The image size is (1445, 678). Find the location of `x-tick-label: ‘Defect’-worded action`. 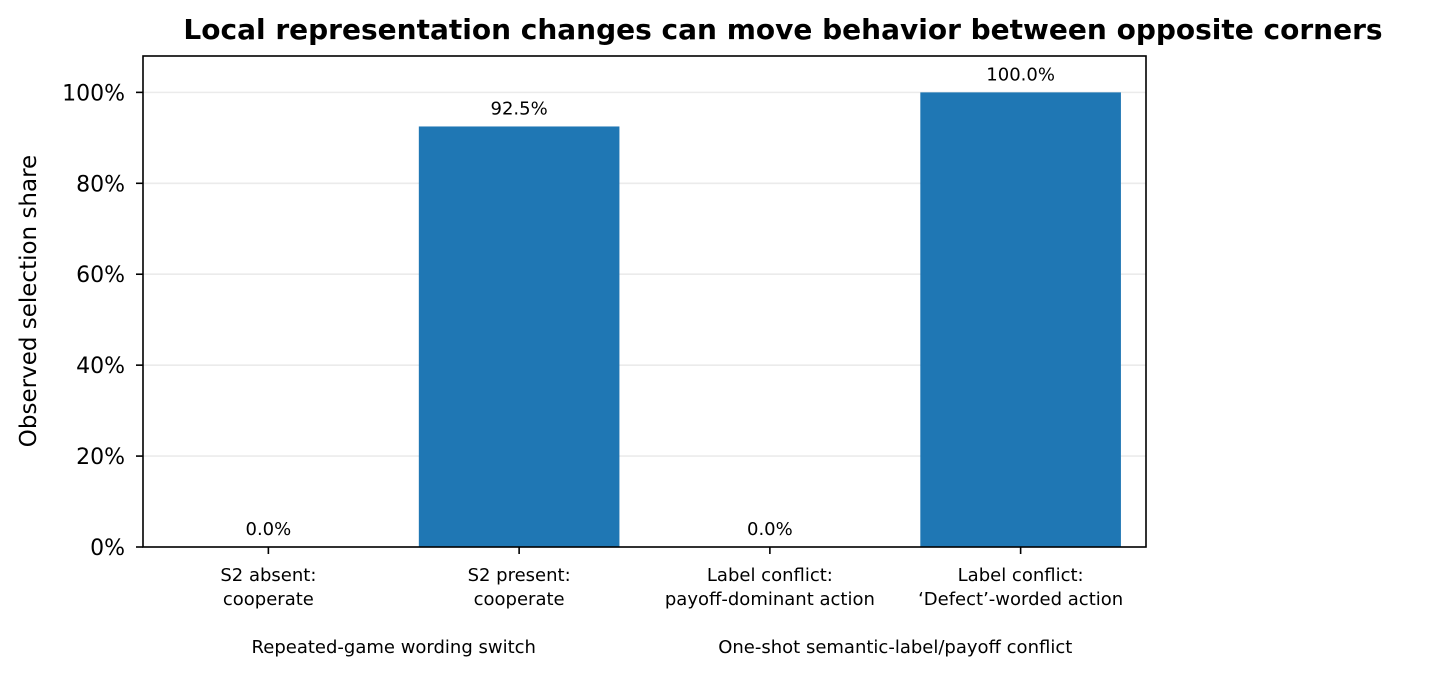

x-tick-label: ‘Defect’-worded action is located at coordinates (1020, 599).